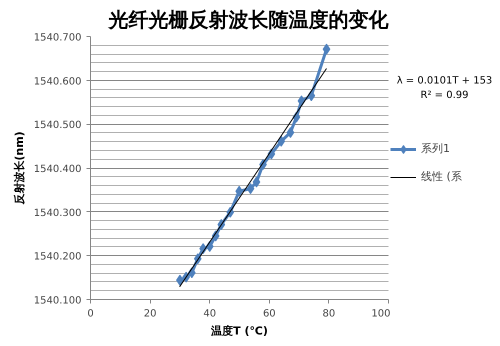 The image size is (500, 346). I want to click on y-tick-label: 1540.700, so click(58, 38).